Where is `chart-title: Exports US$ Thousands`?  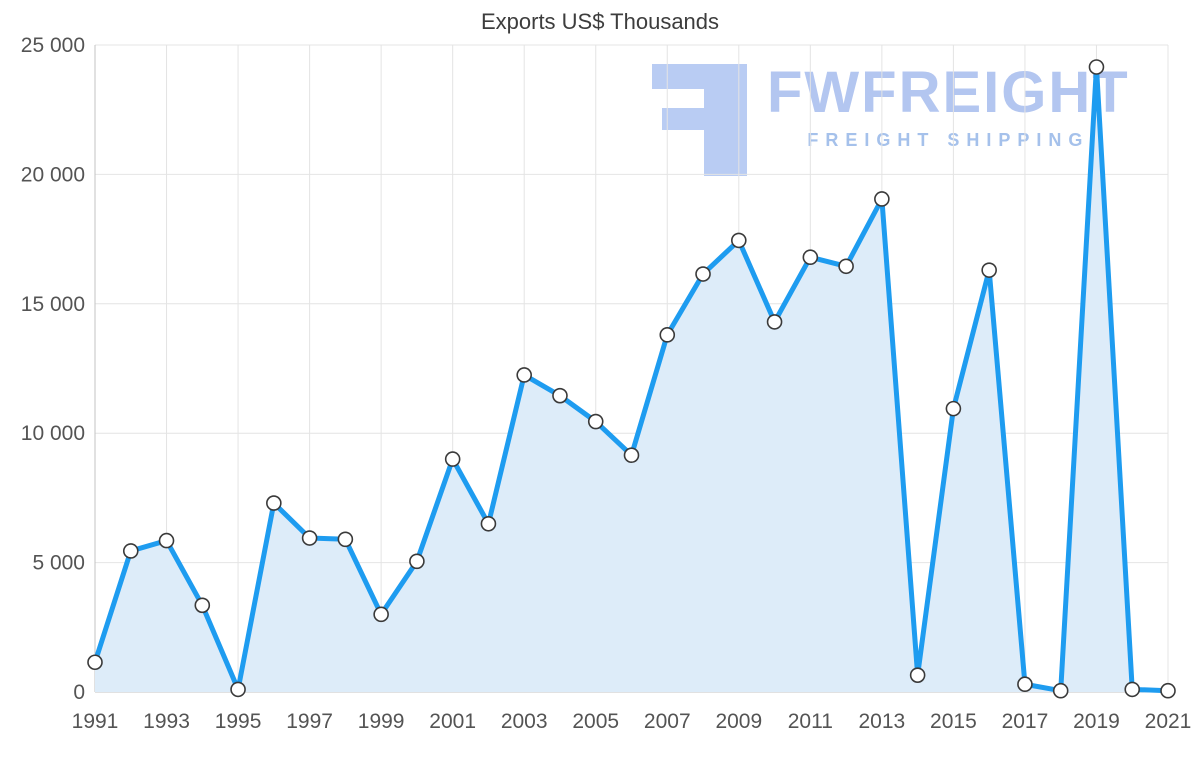
chart-title: Exports US$ Thousands is located at coordinates (600, 21).